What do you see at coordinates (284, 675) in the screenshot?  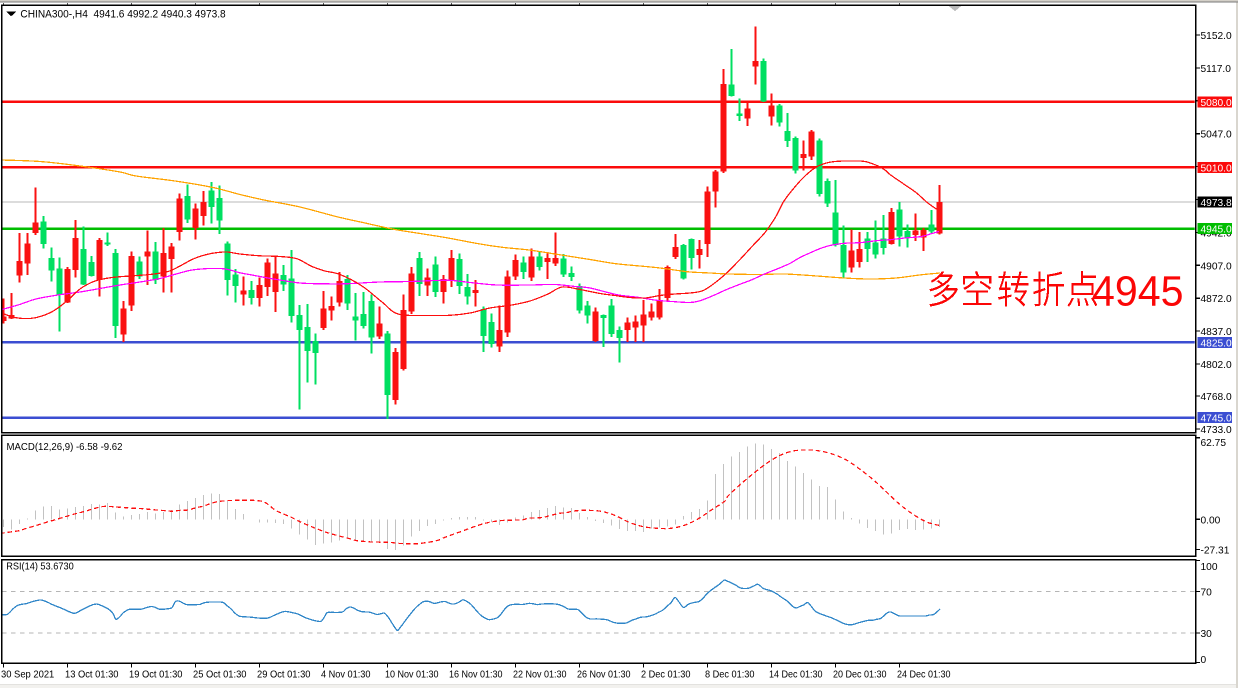 I see `svg-text: 29 Oct 01:30` at bounding box center [284, 675].